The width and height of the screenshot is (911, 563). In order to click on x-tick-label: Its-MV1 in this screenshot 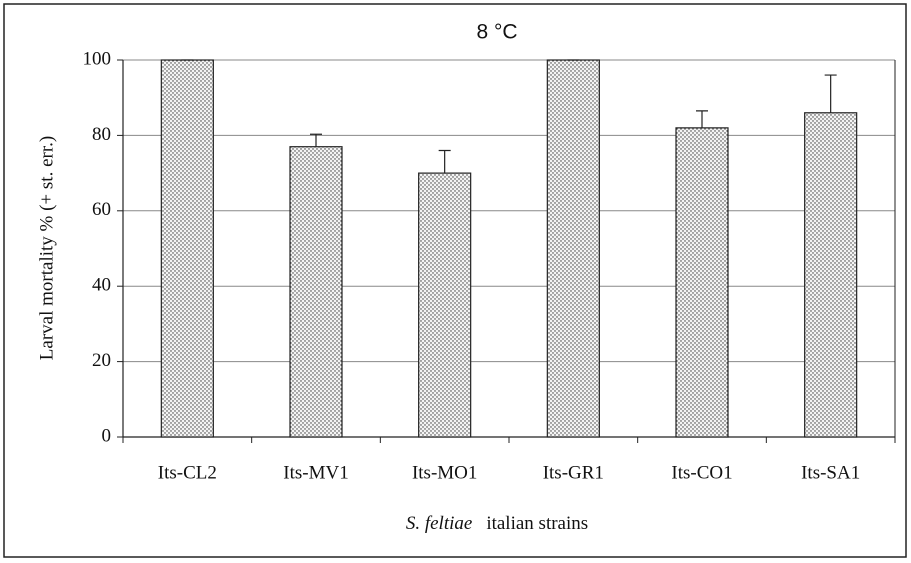, I will do `click(315, 472)`.